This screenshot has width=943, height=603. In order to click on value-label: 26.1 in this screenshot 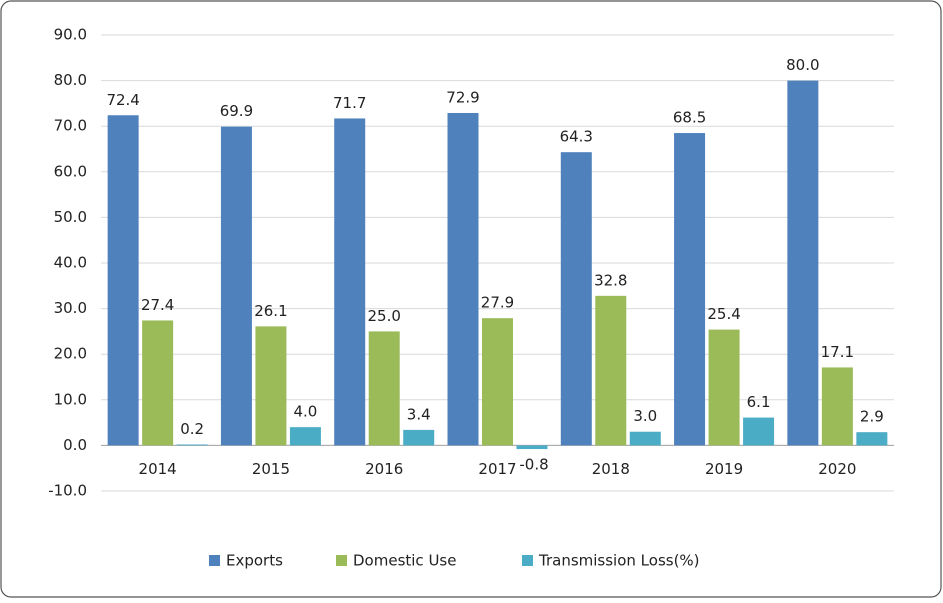, I will do `click(270, 311)`.